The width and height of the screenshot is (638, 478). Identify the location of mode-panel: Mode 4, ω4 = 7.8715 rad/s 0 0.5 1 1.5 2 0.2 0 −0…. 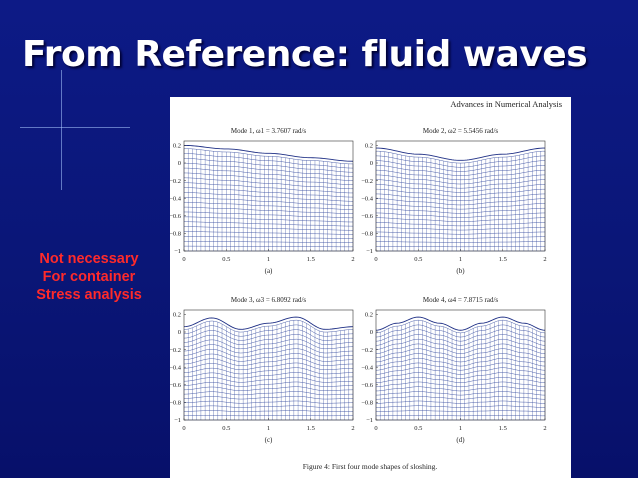
(453, 370).